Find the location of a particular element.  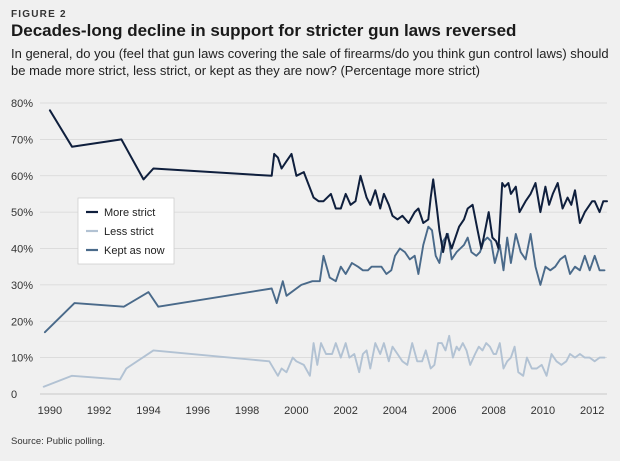

y-tick-label: 80% is located at coordinates (22, 104).